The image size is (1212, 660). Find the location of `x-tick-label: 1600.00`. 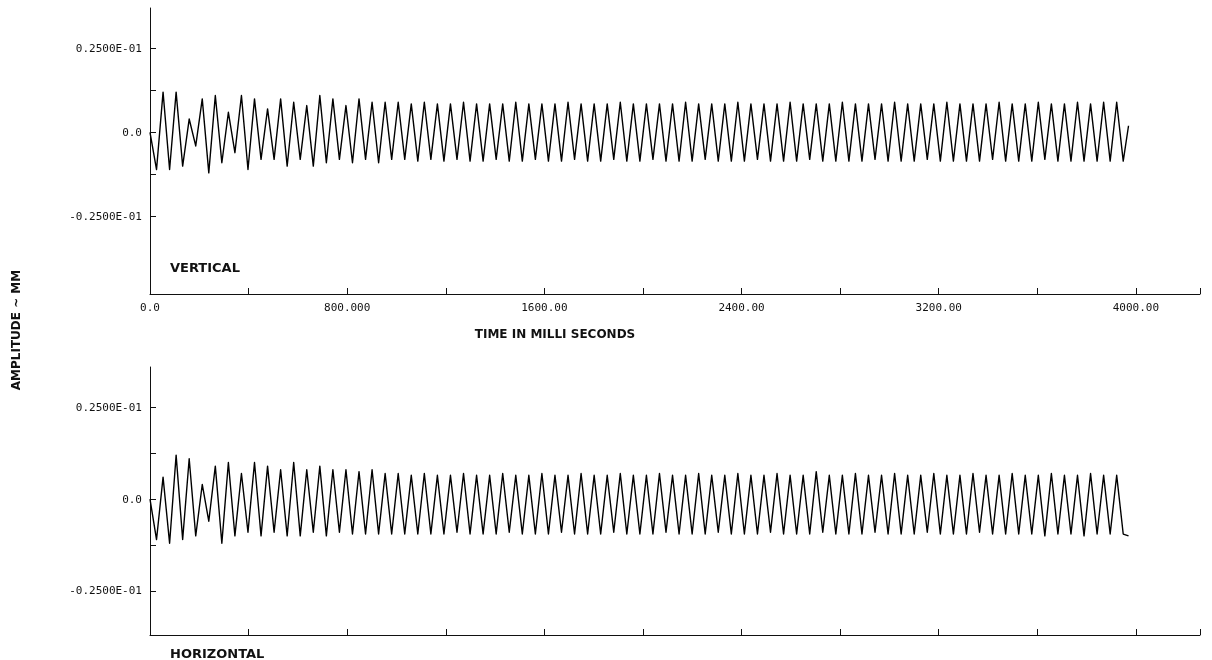

x-tick-label: 1600.00 is located at coordinates (544, 307).